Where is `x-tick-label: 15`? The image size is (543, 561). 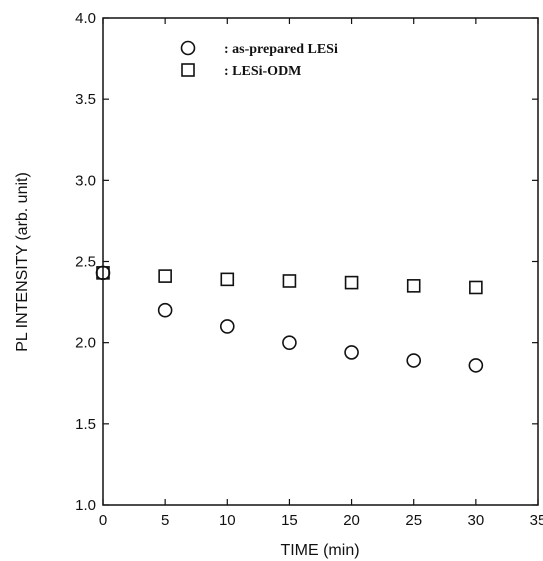
x-tick-label: 15 is located at coordinates (289, 520).